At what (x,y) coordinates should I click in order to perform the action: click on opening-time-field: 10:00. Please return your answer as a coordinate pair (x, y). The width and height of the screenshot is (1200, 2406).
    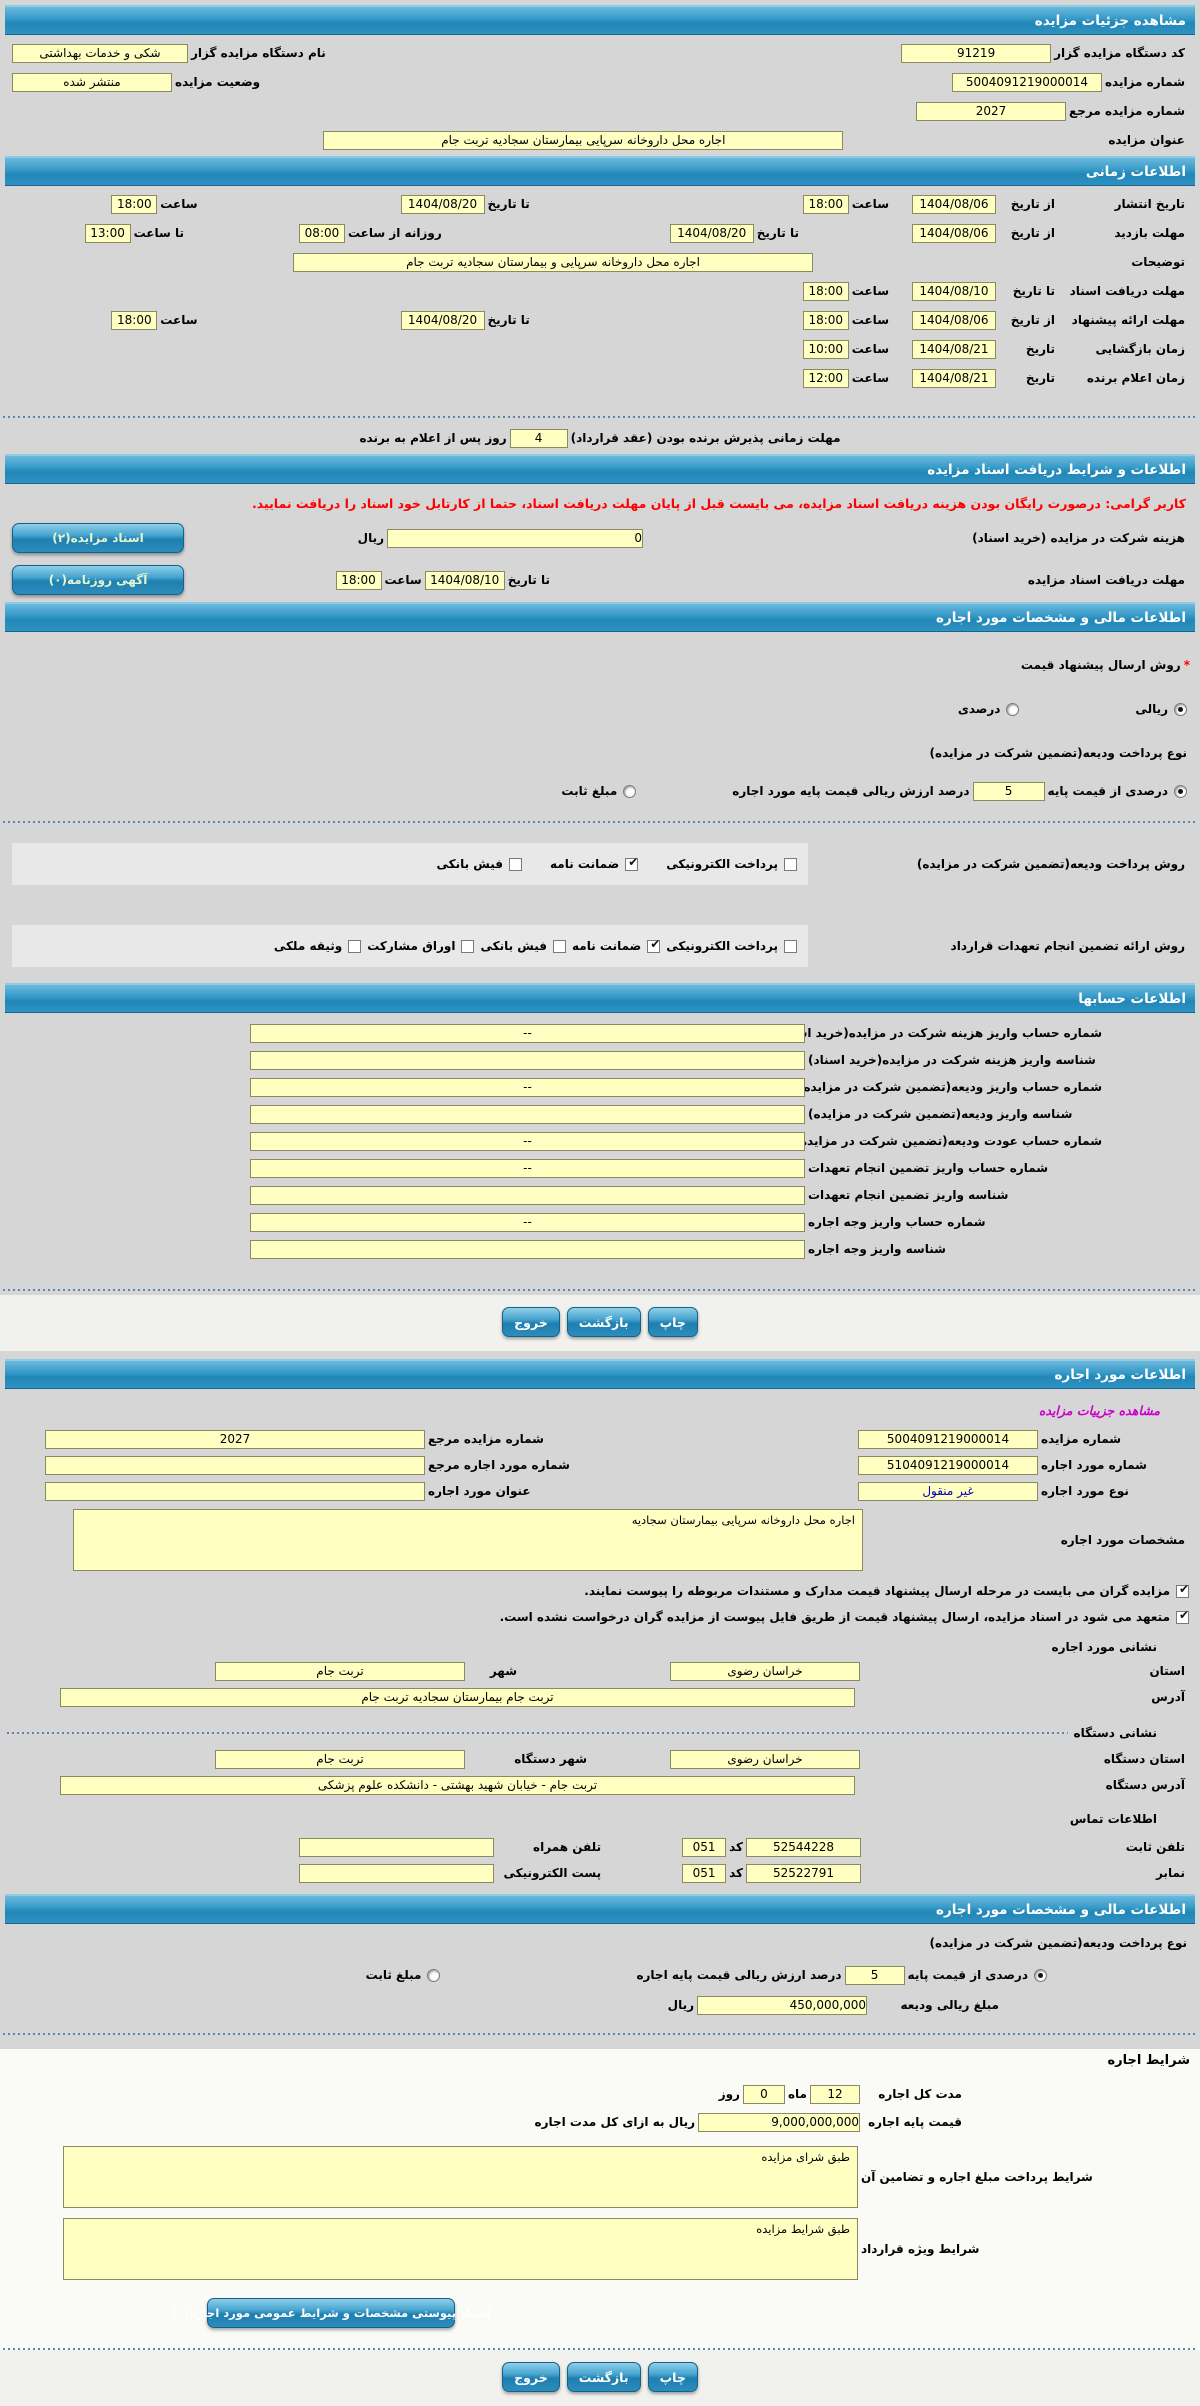
    Looking at the image, I should click on (825, 349).